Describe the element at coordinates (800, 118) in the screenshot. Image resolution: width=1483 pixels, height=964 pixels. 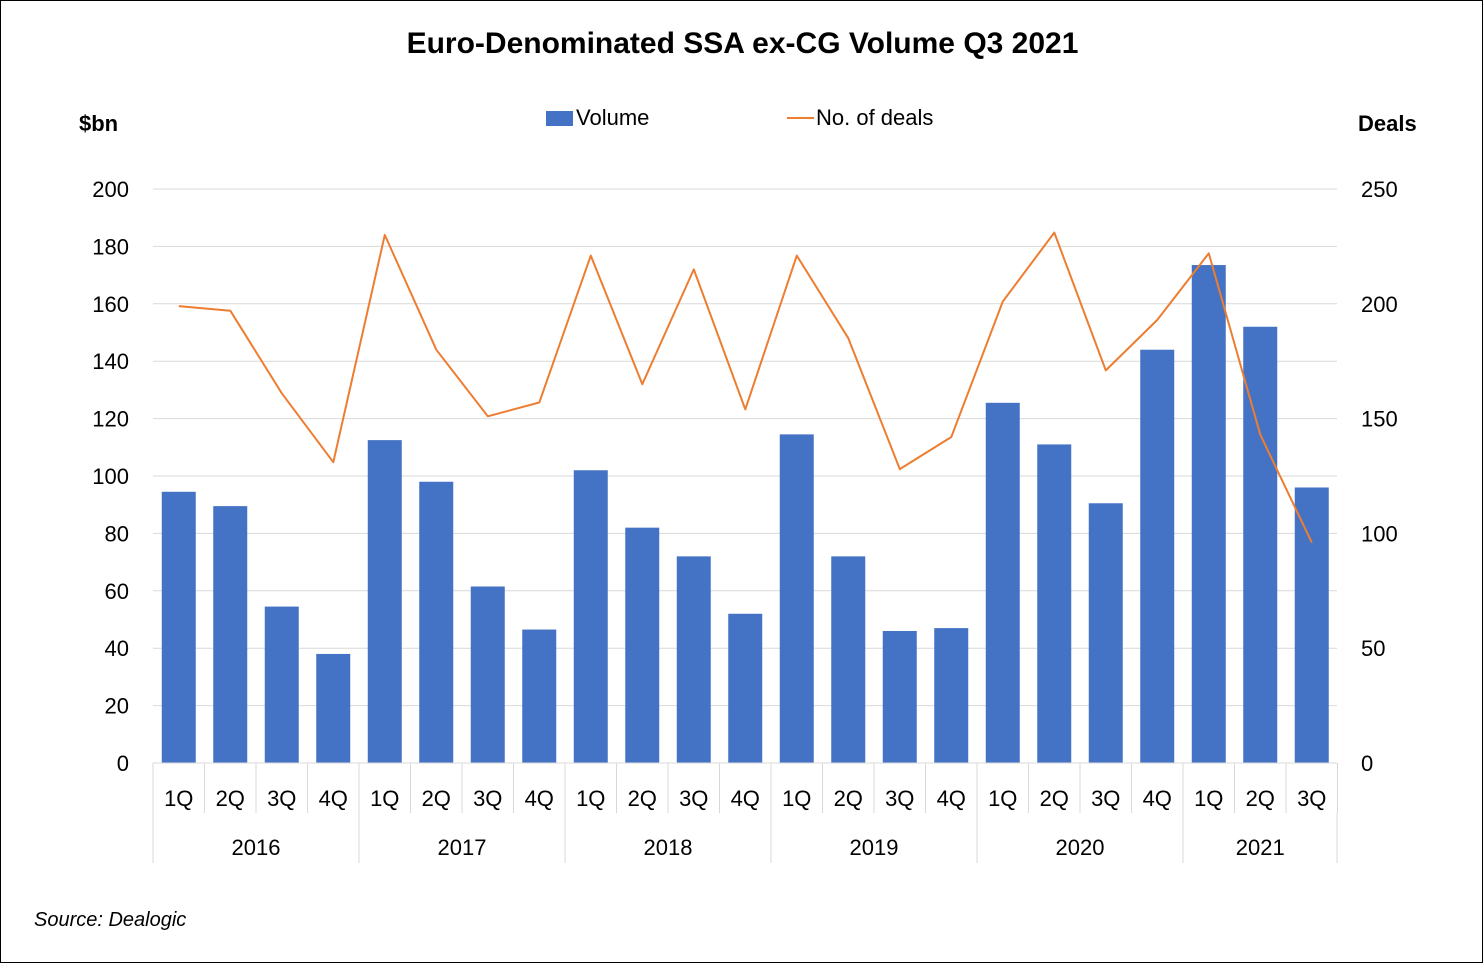
I see `legend-swatch-deals` at that location.